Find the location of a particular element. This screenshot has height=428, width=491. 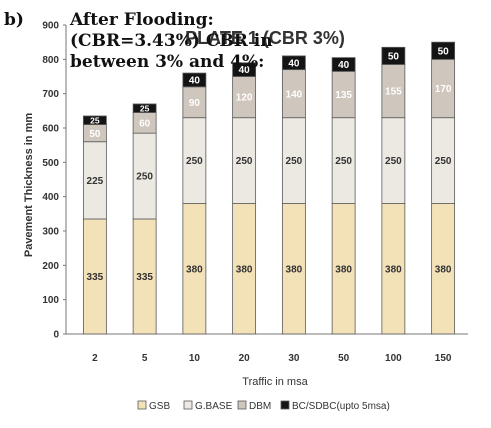

legend: GSB G.BASE DBM BC/SDBC(upto 5msa) is located at coordinates (263, 406).